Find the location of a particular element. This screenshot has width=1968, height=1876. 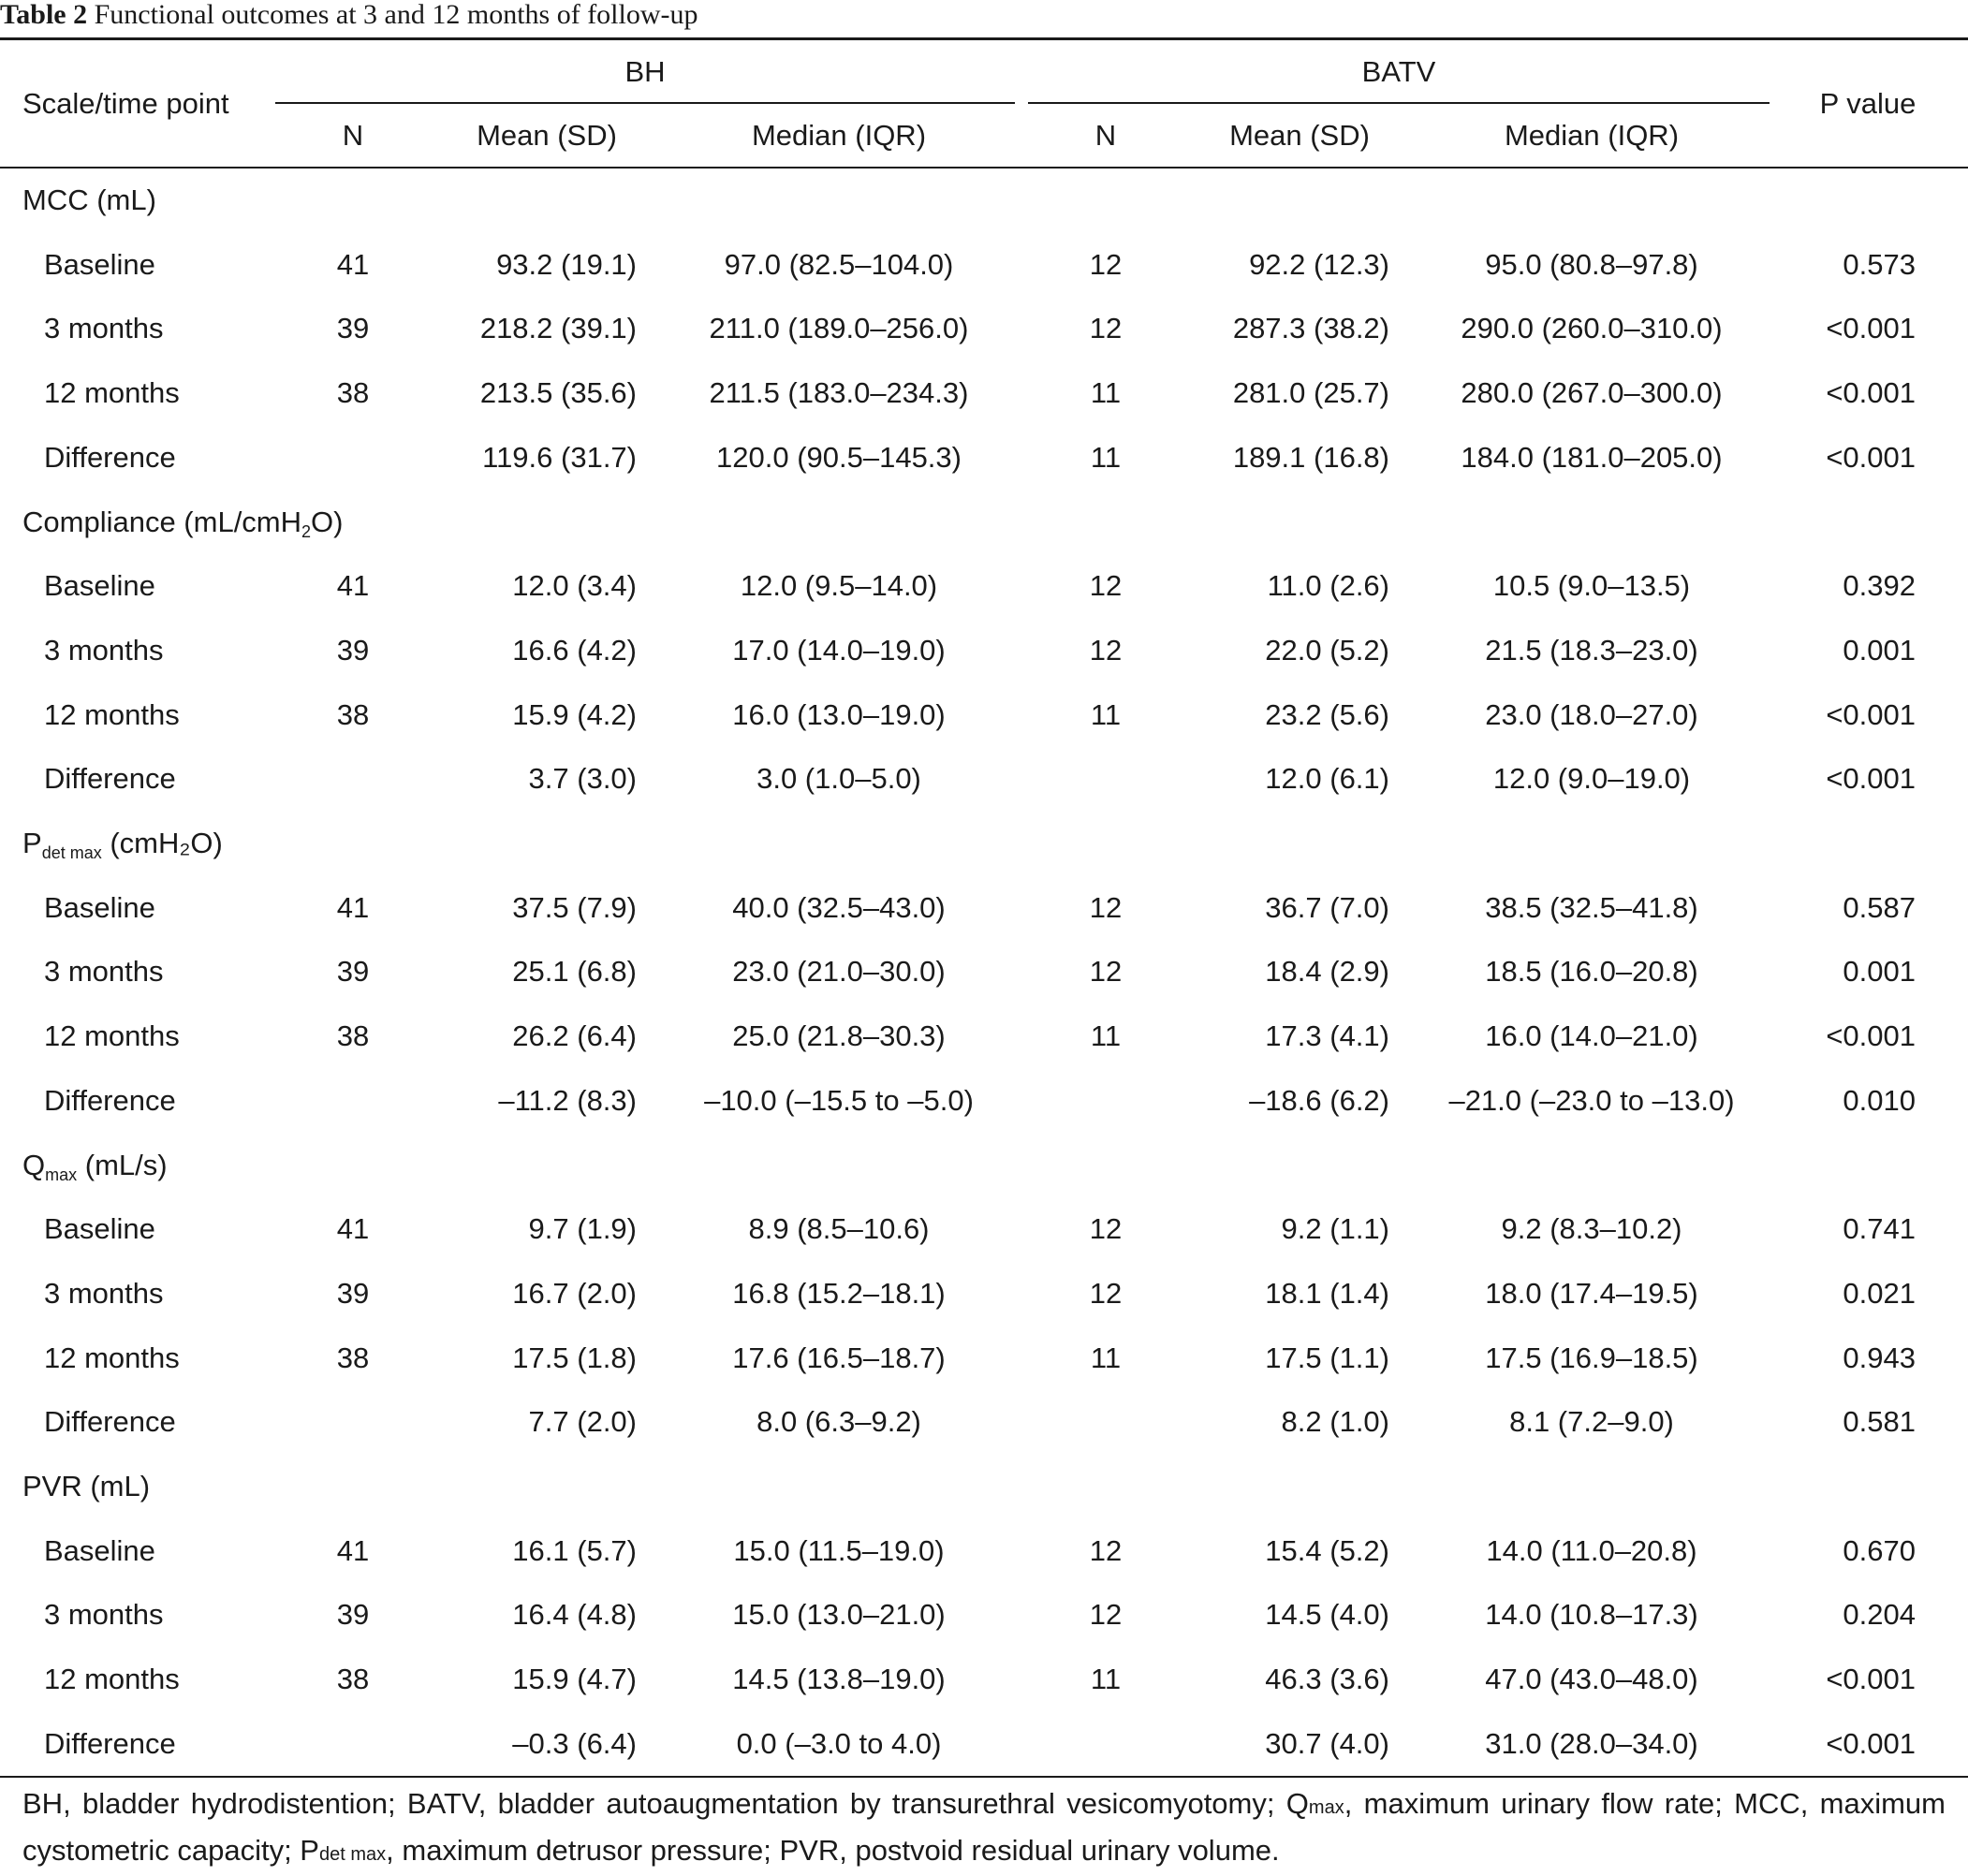

cell-bh-median: 17.6 (16.5–18.7) is located at coordinates (839, 1357).